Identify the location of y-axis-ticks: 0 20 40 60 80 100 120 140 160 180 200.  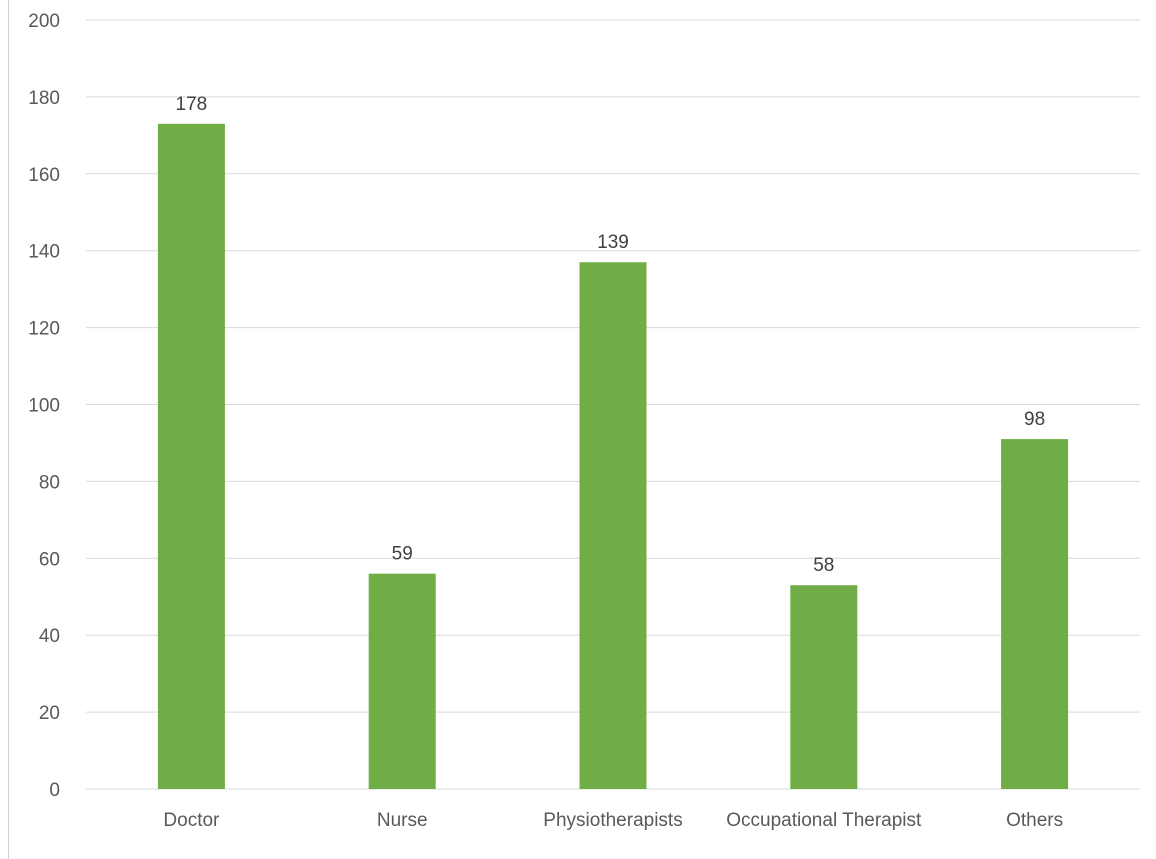
(44, 406).